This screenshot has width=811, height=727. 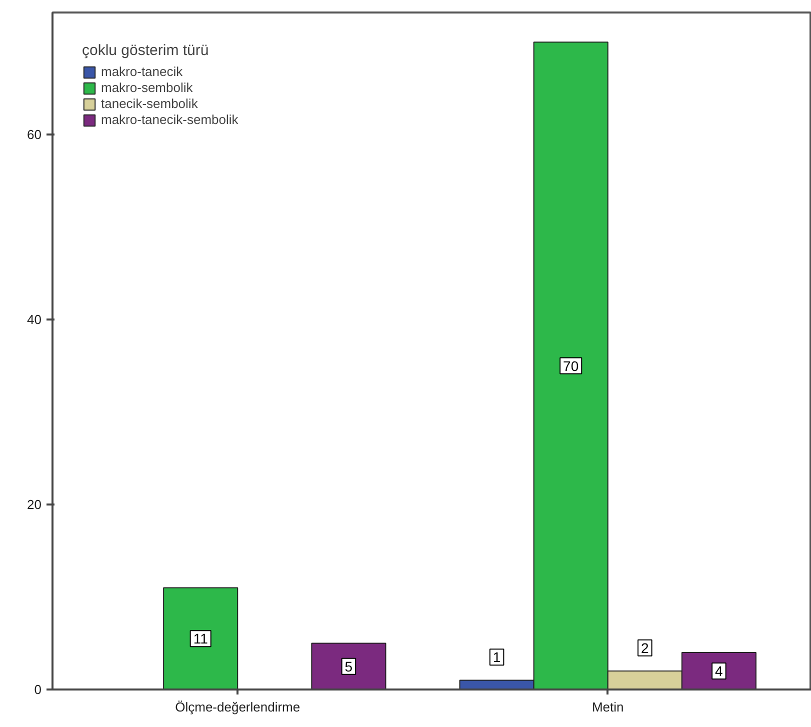 What do you see at coordinates (34, 320) in the screenshot?
I see `y-tick-label: 40` at bounding box center [34, 320].